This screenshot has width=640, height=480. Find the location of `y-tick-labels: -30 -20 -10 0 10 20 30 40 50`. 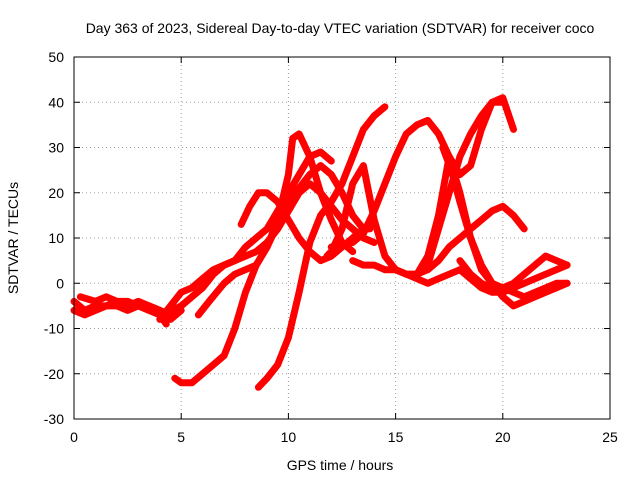

y-tick-labels: -30 -20 -10 0 10 20 30 40 50 is located at coordinates (54, 238).